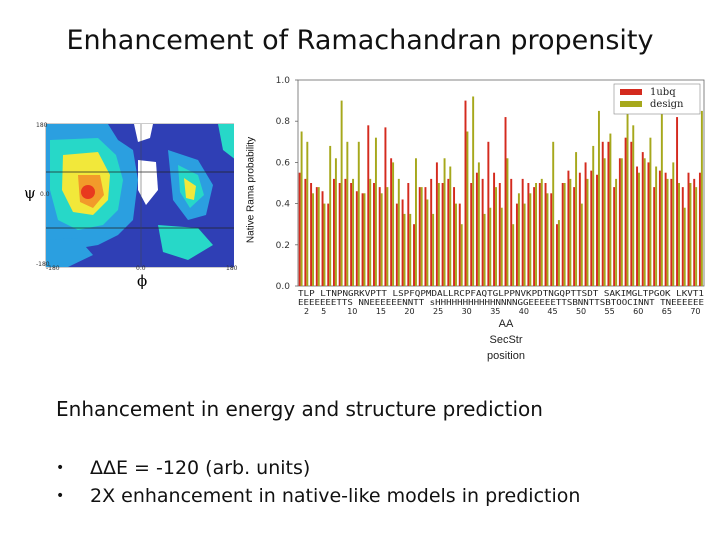  What do you see at coordinates (30, 193) in the screenshot?
I see `psi-axis-label: ψ` at bounding box center [30, 193].